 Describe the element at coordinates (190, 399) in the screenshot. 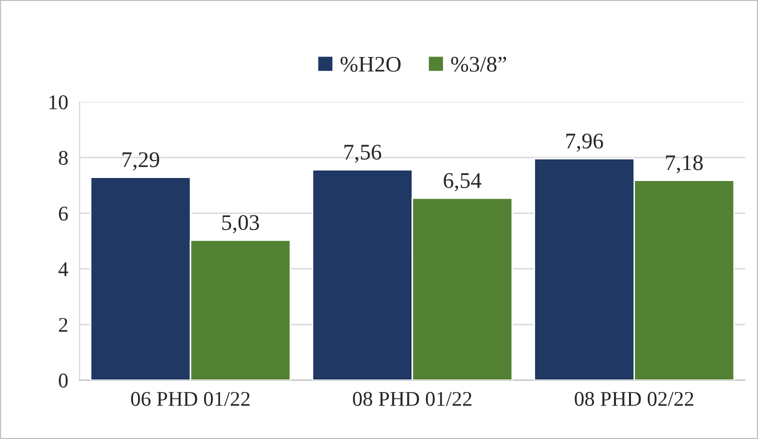

I see `x-tick-label: 06 PHD 01/22` at that location.